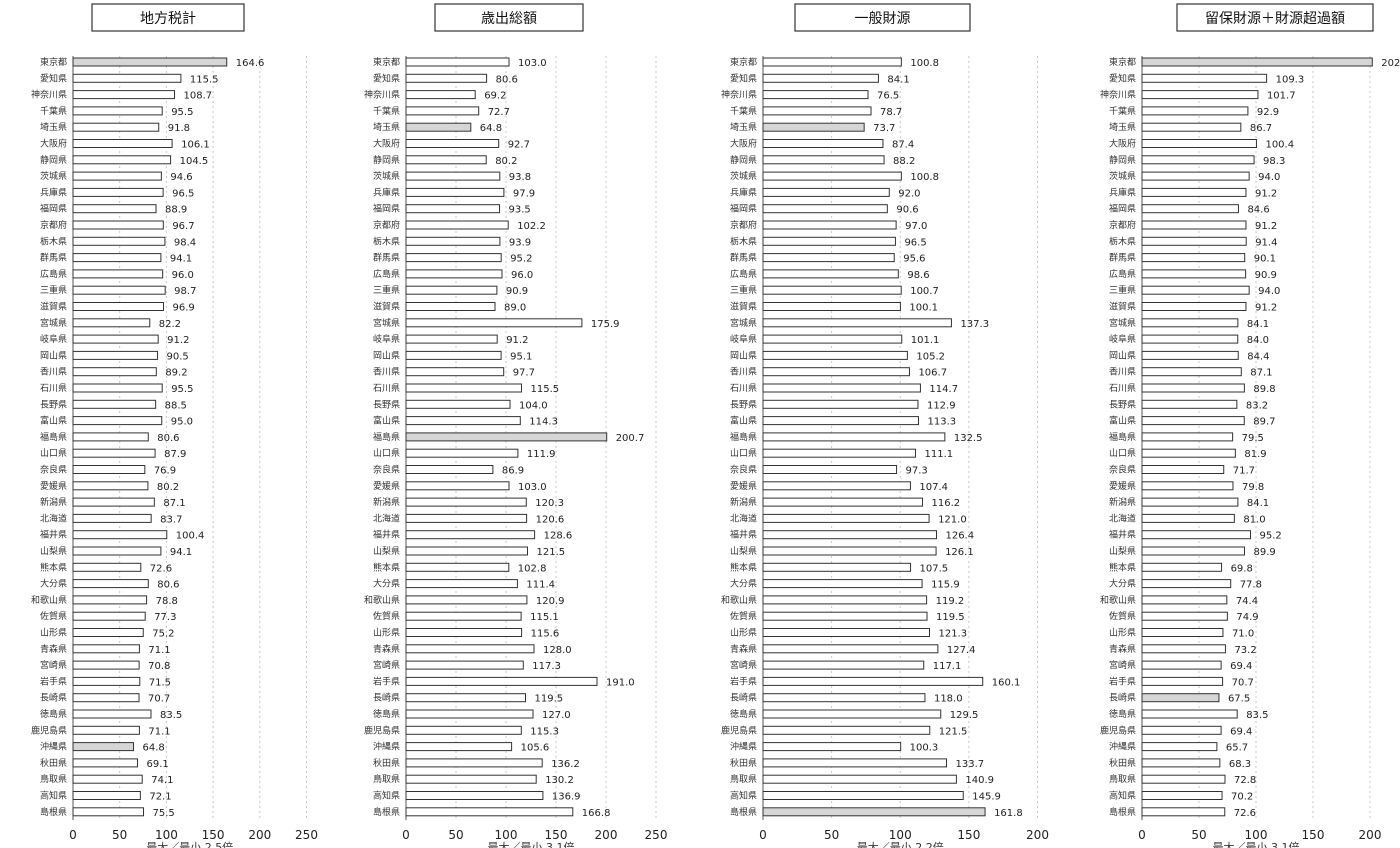 This screenshot has height=848, width=1400. What do you see at coordinates (386, 127) in the screenshot?
I see `category-label: 埼玉県` at bounding box center [386, 127].